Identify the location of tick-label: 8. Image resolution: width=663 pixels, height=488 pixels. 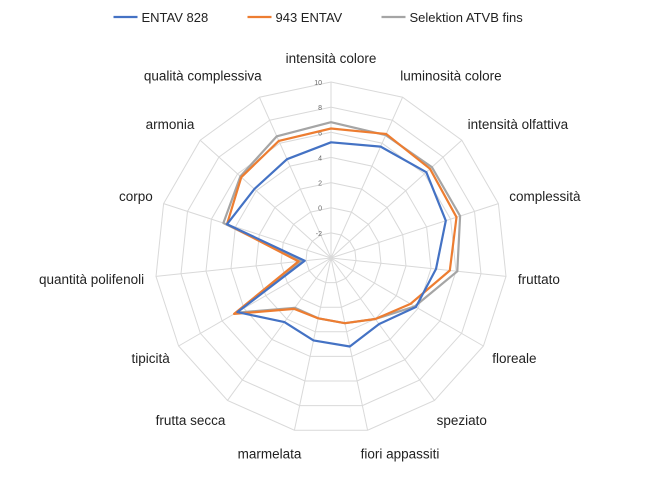
(320, 108).